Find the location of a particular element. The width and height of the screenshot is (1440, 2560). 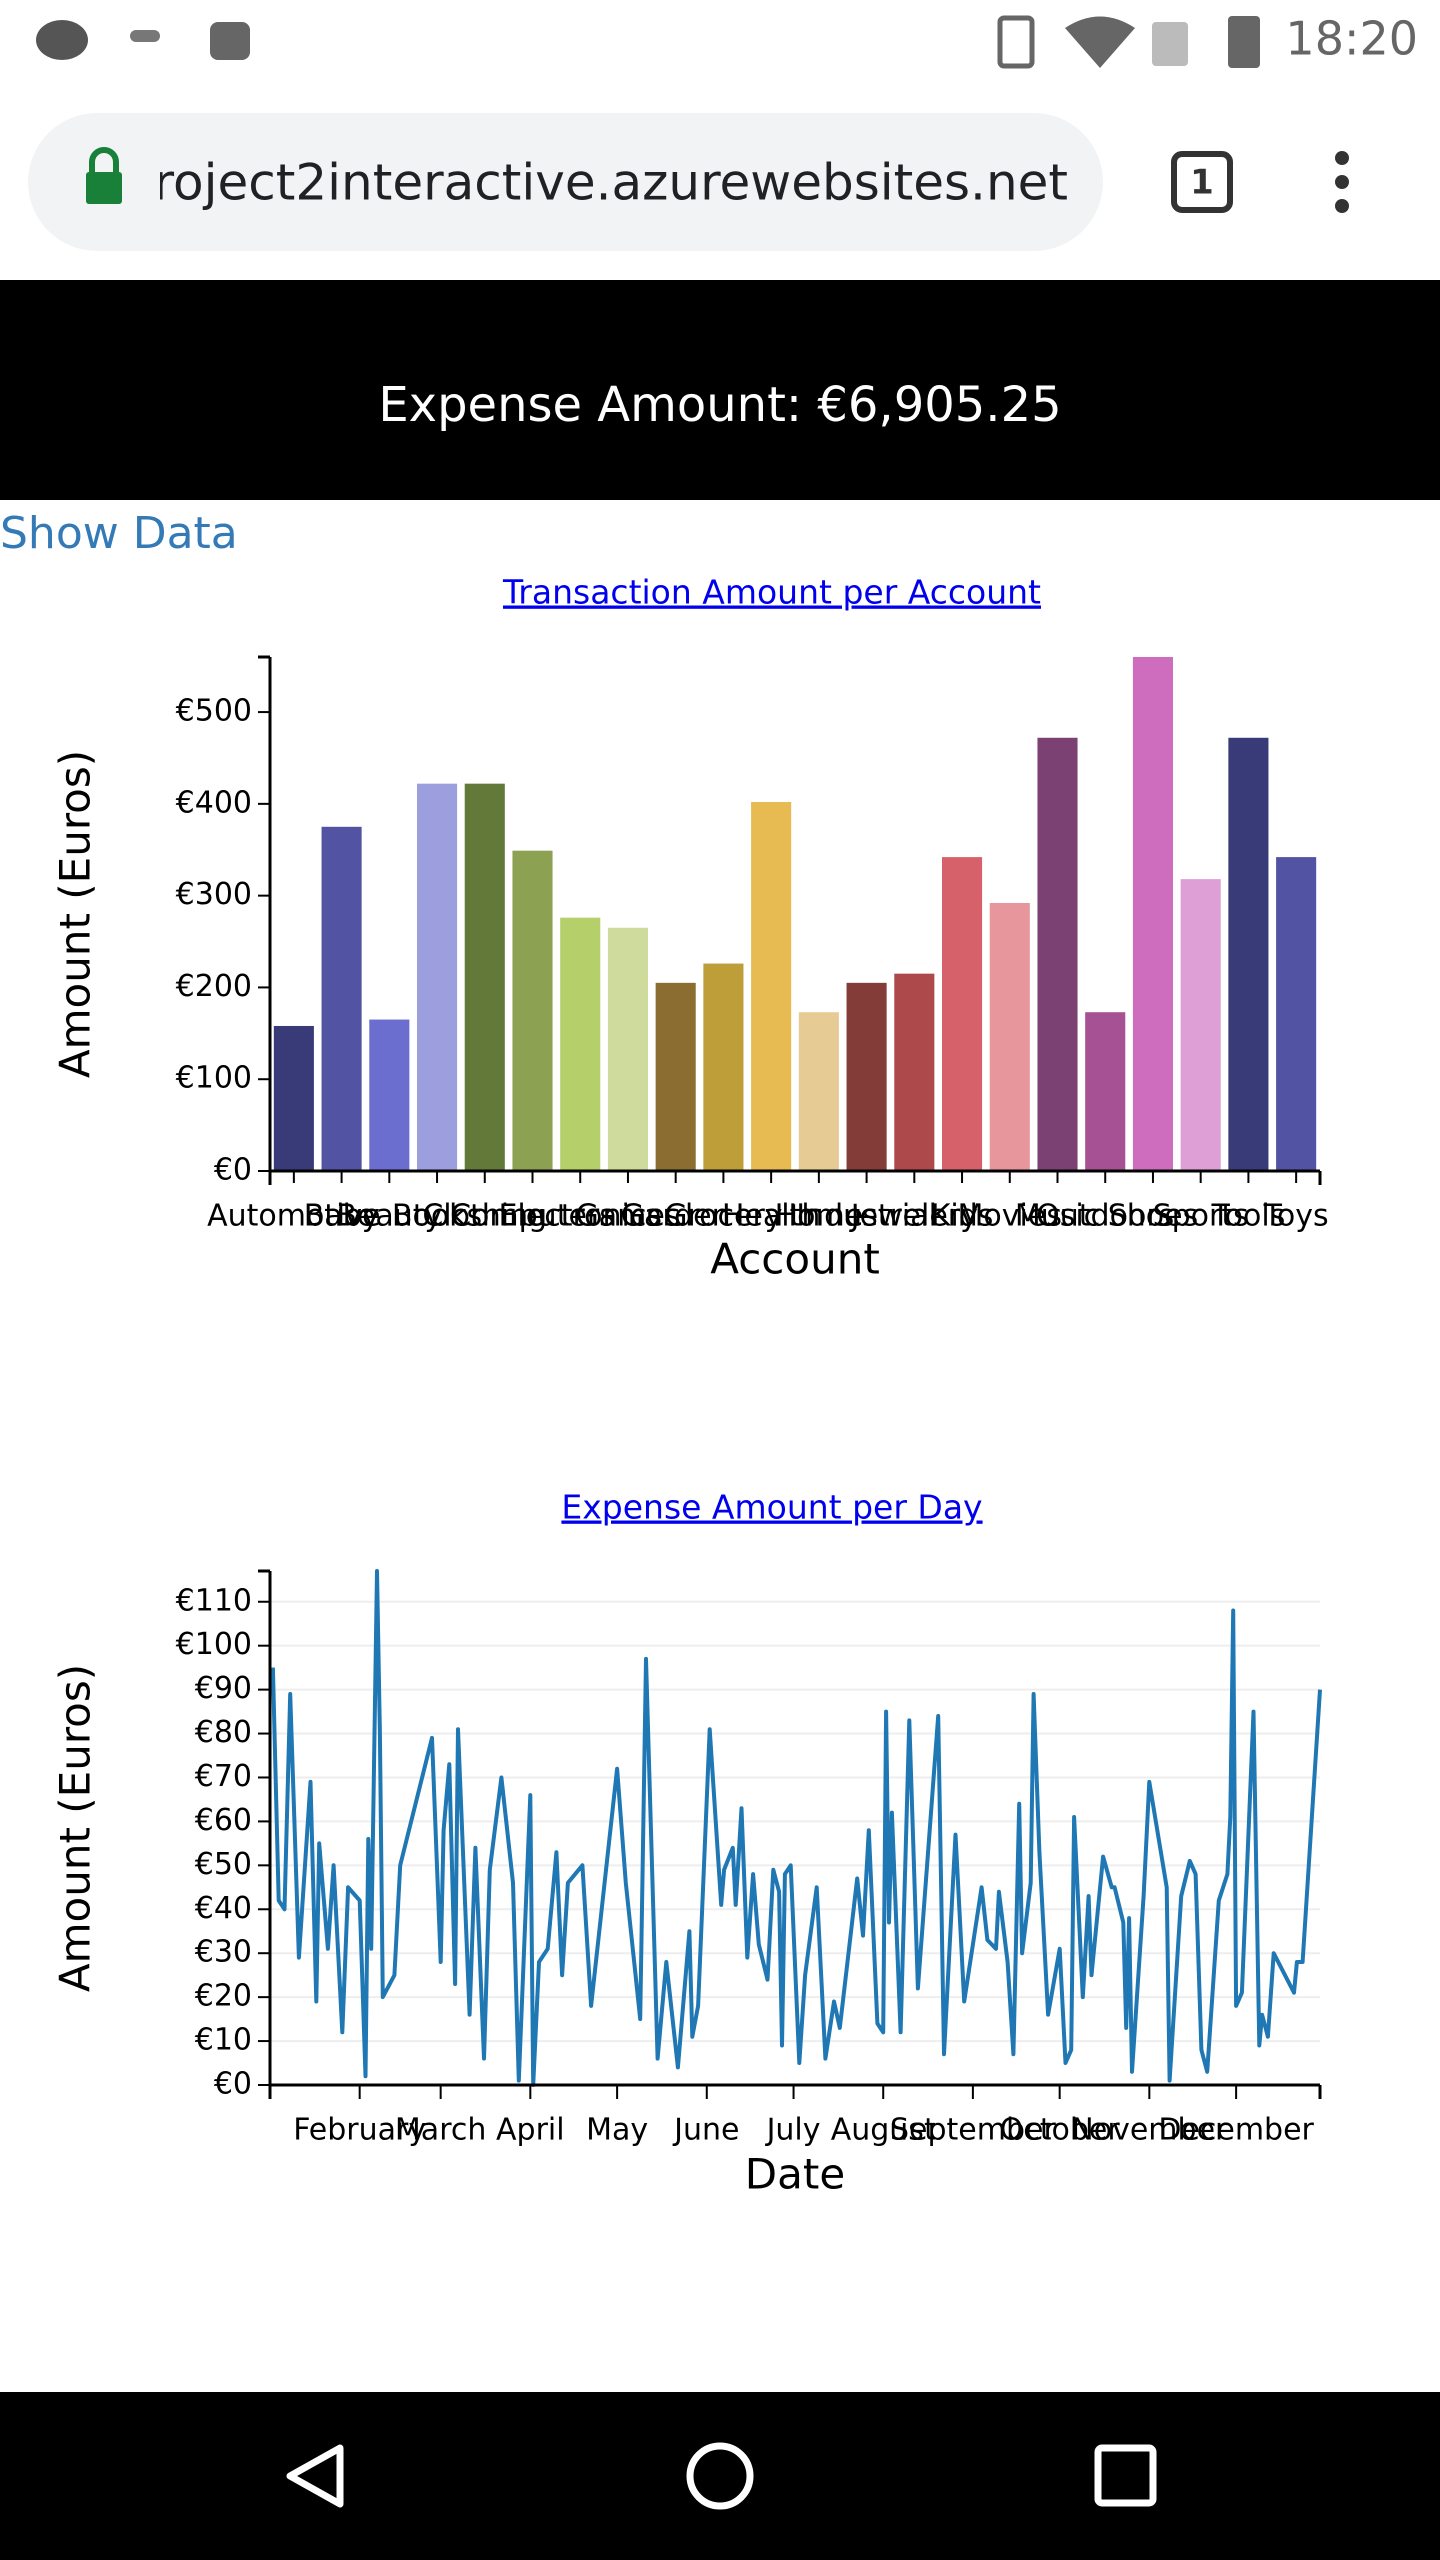

y-tick-label: €60 is located at coordinates (223, 1820).